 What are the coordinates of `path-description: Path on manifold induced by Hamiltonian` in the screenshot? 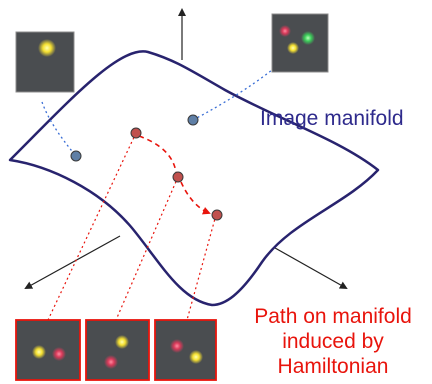 It's located at (333, 341).